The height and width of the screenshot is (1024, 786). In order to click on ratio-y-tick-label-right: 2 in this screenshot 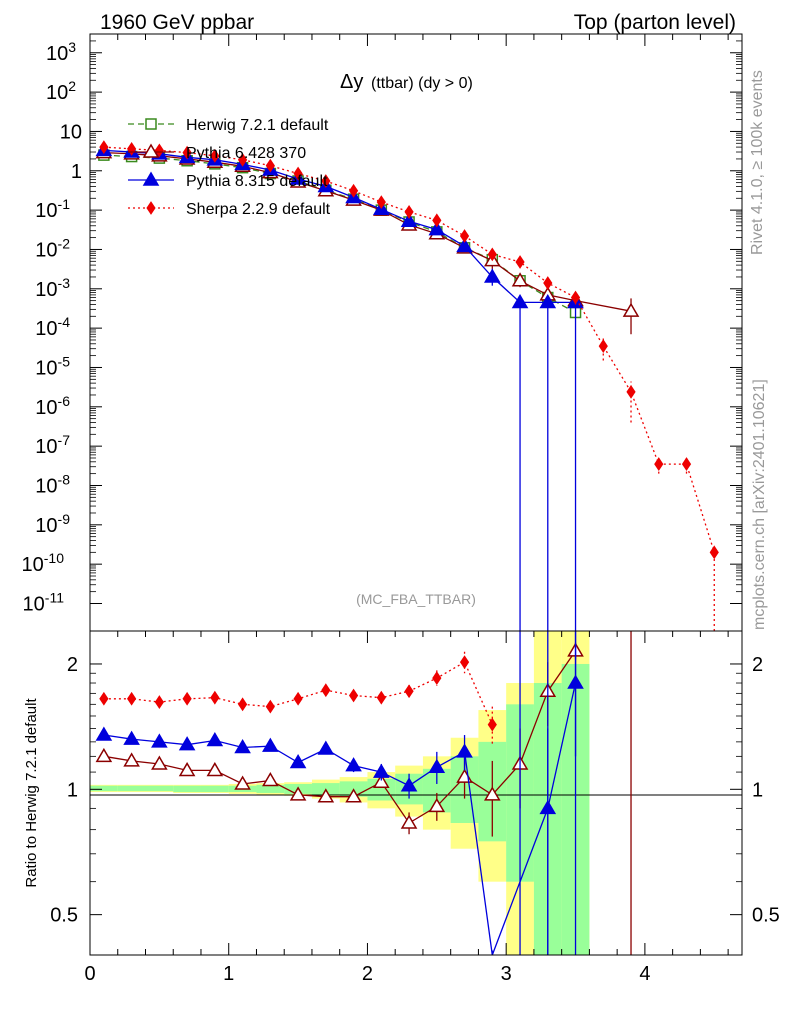, I will do `click(757, 665)`.